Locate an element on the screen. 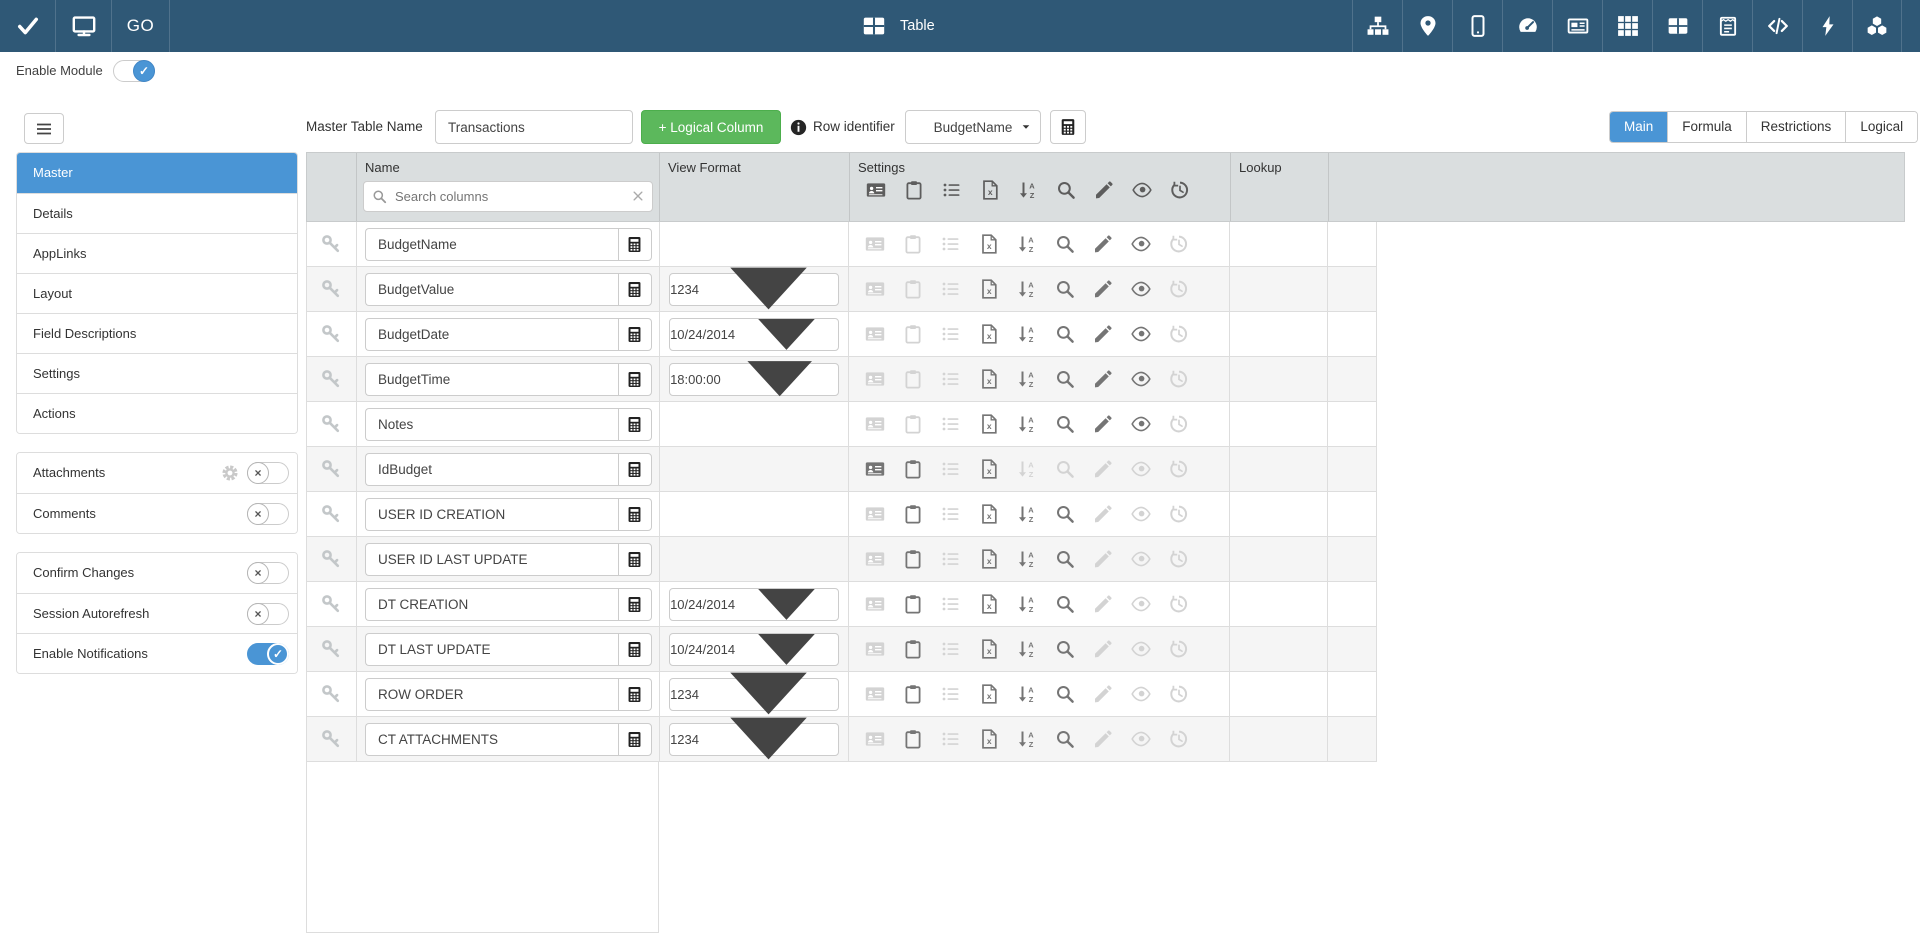 This screenshot has width=1920, height=952. clear-icon is located at coordinates (638, 196).